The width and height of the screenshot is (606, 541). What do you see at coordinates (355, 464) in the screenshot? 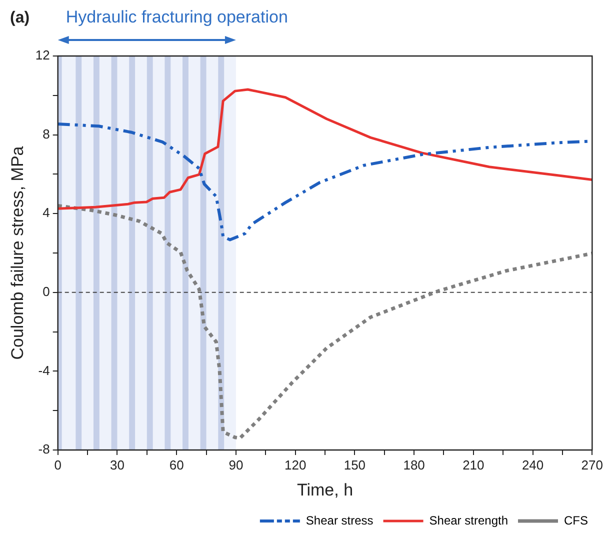
I see `x-tick-label: 150` at bounding box center [355, 464].